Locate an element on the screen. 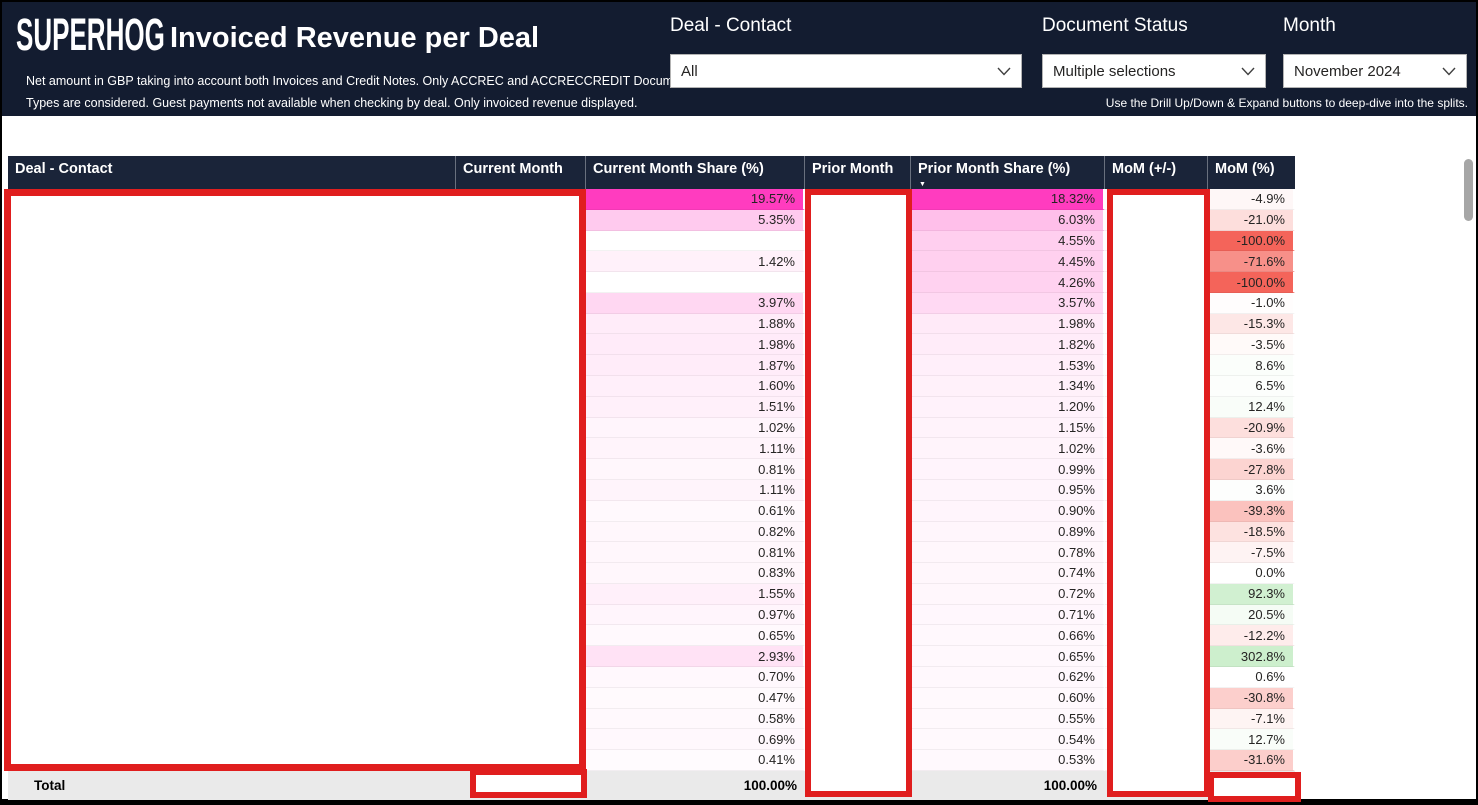 This screenshot has width=1478, height=805. prior-month-share-cell: 0.71% is located at coordinates (1008, 615).